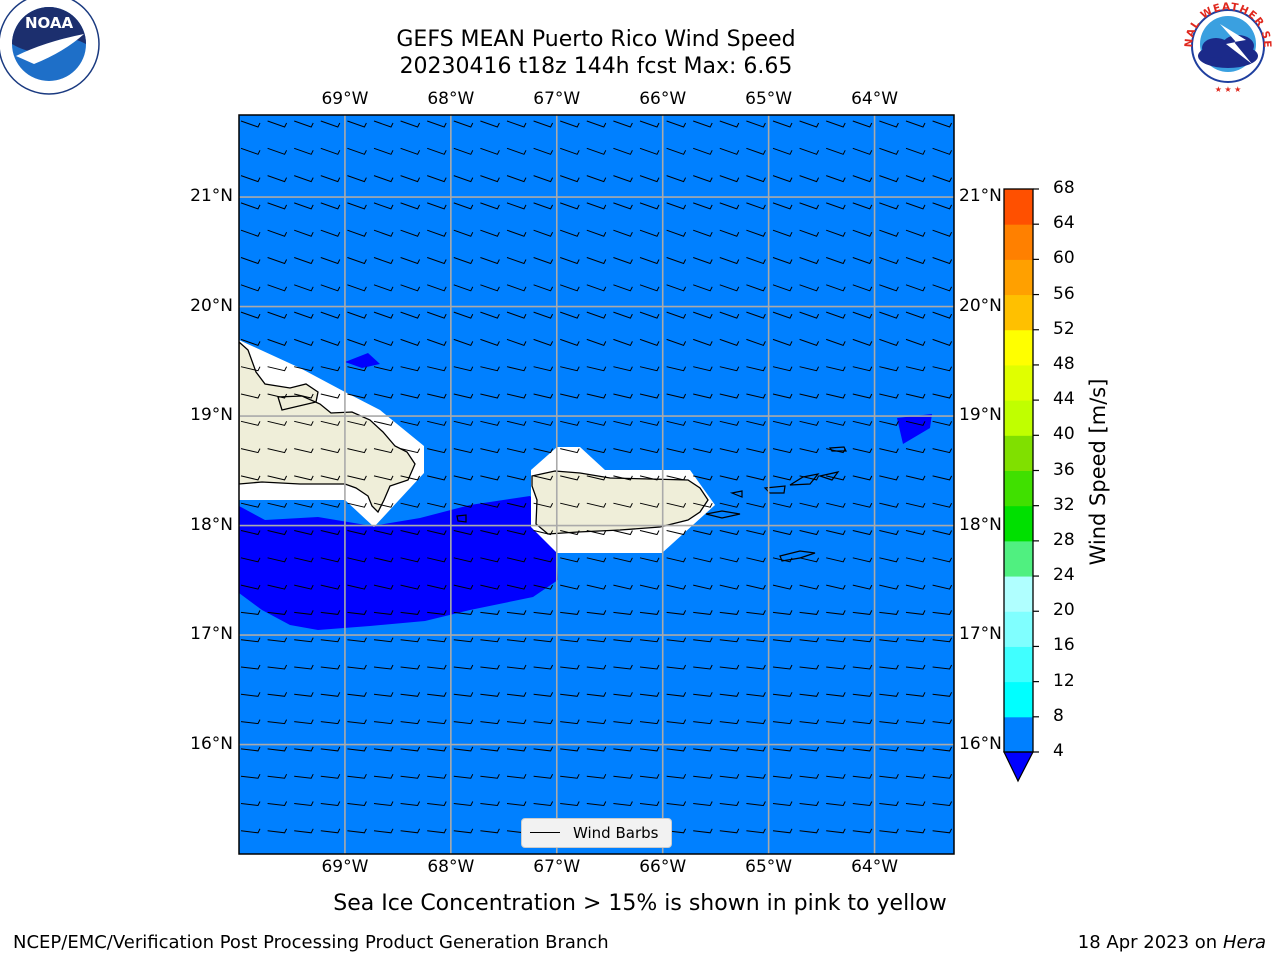 Image resolution: width=1280 pixels, height=960 pixels. What do you see at coordinates (49, 23) in the screenshot?
I see `svg-text: NOAA` at bounding box center [49, 23].